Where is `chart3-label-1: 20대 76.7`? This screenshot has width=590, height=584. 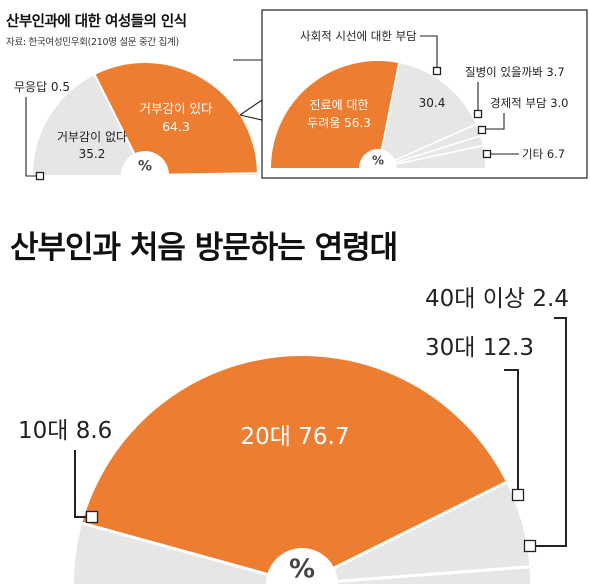 chart3-label-1: 20대 76.7 is located at coordinates (295, 437).